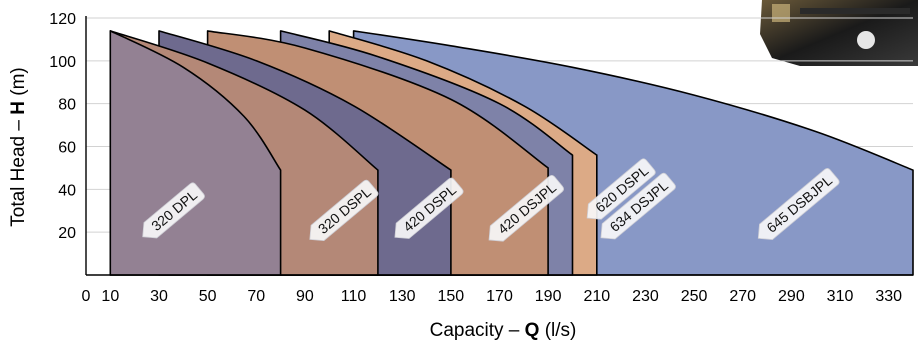  I want to click on x-tick-label: 310, so click(840, 296).